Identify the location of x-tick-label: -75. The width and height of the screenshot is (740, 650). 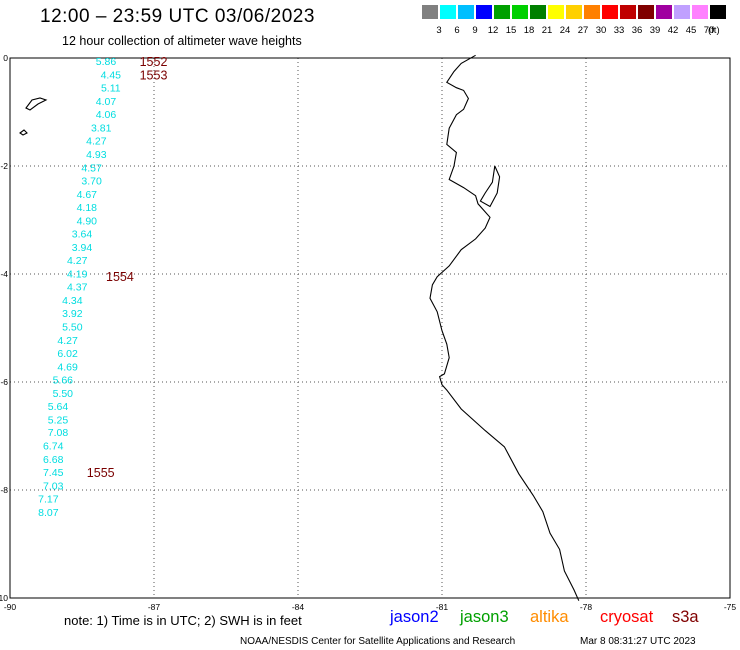
(730, 606).